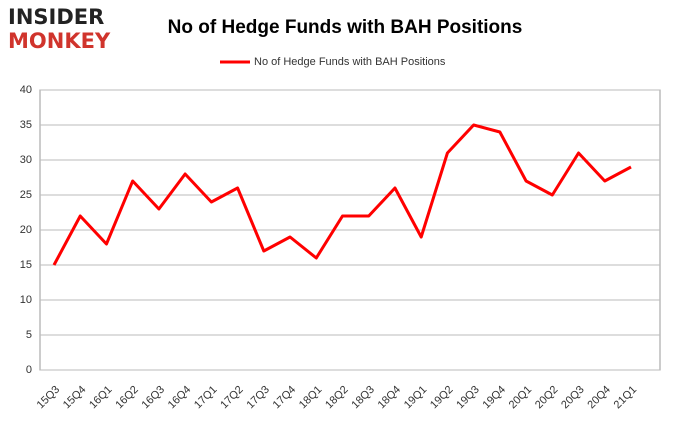 This screenshot has width=678, height=431. What do you see at coordinates (49, 398) in the screenshot?
I see `x-tick-label: 15Q3` at bounding box center [49, 398].